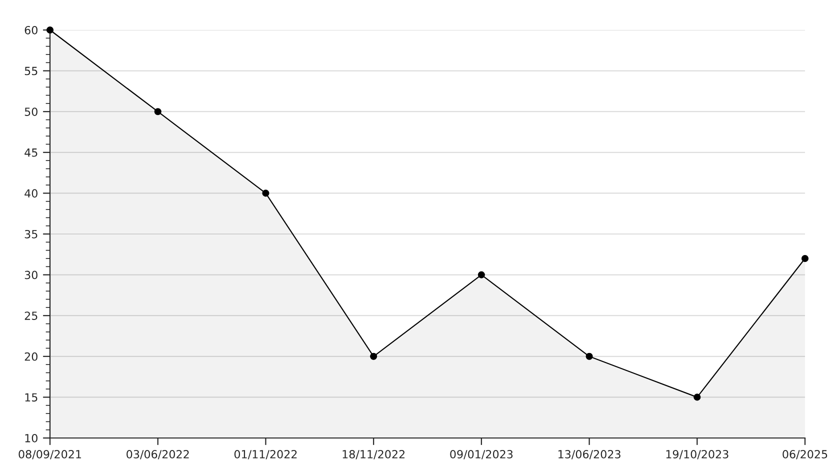 The height and width of the screenshot is (468, 834). What do you see at coordinates (805, 455) in the screenshot?
I see `x-tick-label: 06/2025` at bounding box center [805, 455].